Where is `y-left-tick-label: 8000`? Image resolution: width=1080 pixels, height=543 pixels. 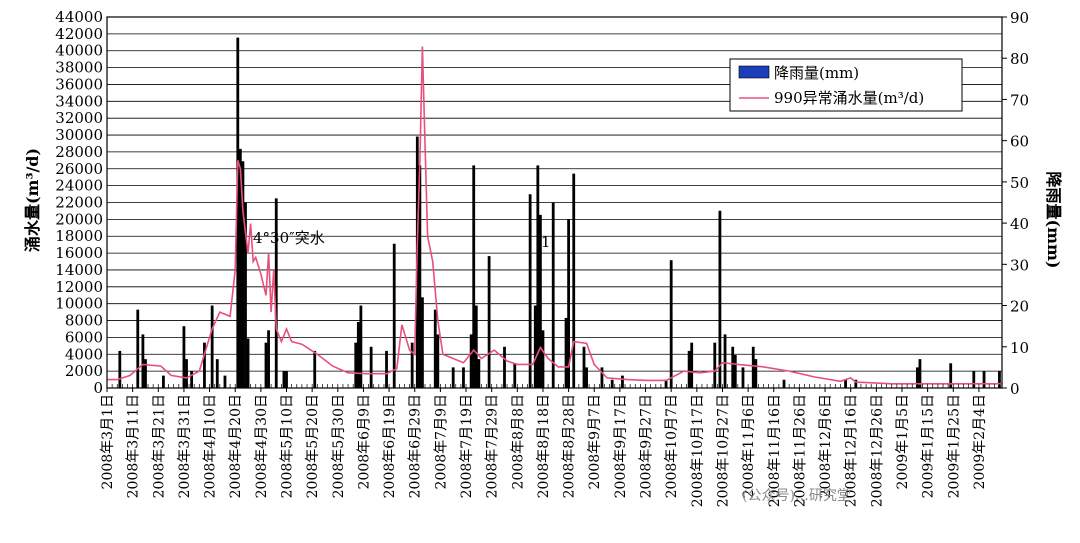 y-left-tick-label: 8000 is located at coordinates (84, 321).